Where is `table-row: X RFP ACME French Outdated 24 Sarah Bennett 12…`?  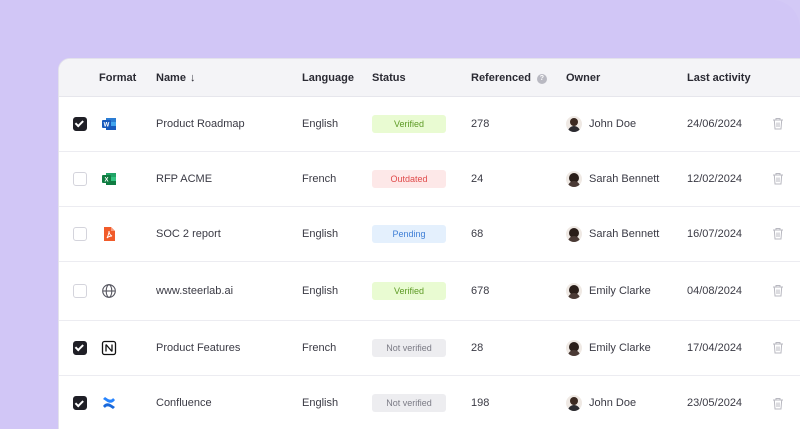
table-row: X RFP ACME French Outdated 24 Sarah Bennett 12… is located at coordinates (429, 179).